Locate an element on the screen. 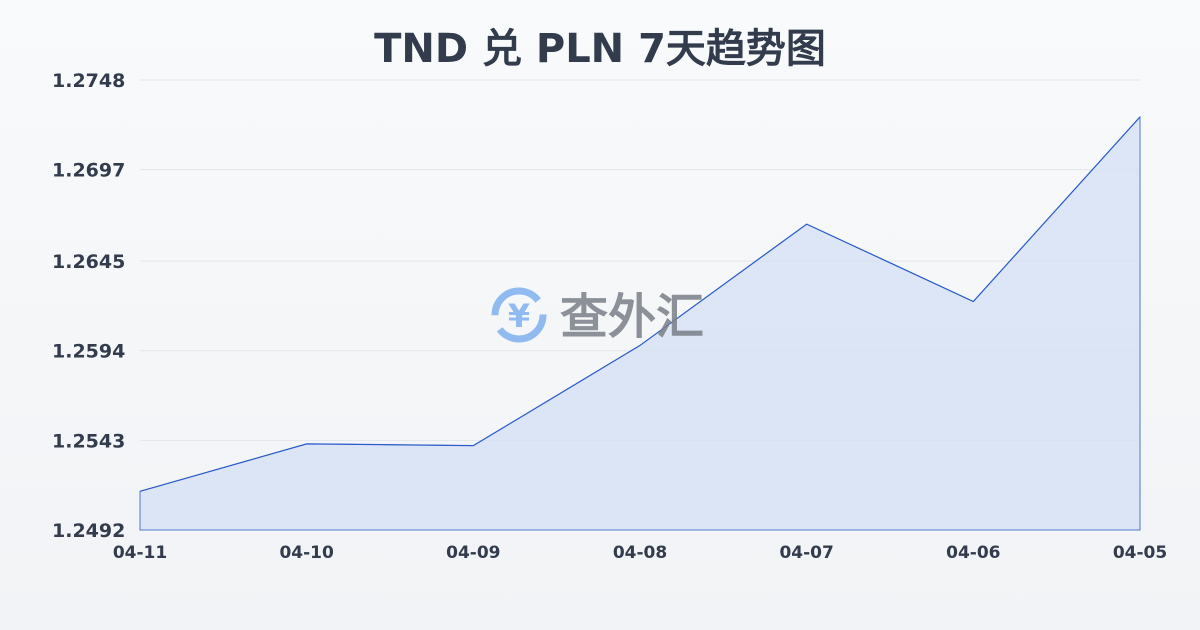 The height and width of the screenshot is (630, 1200). y-tick-label: 1.2748 is located at coordinates (88, 81).